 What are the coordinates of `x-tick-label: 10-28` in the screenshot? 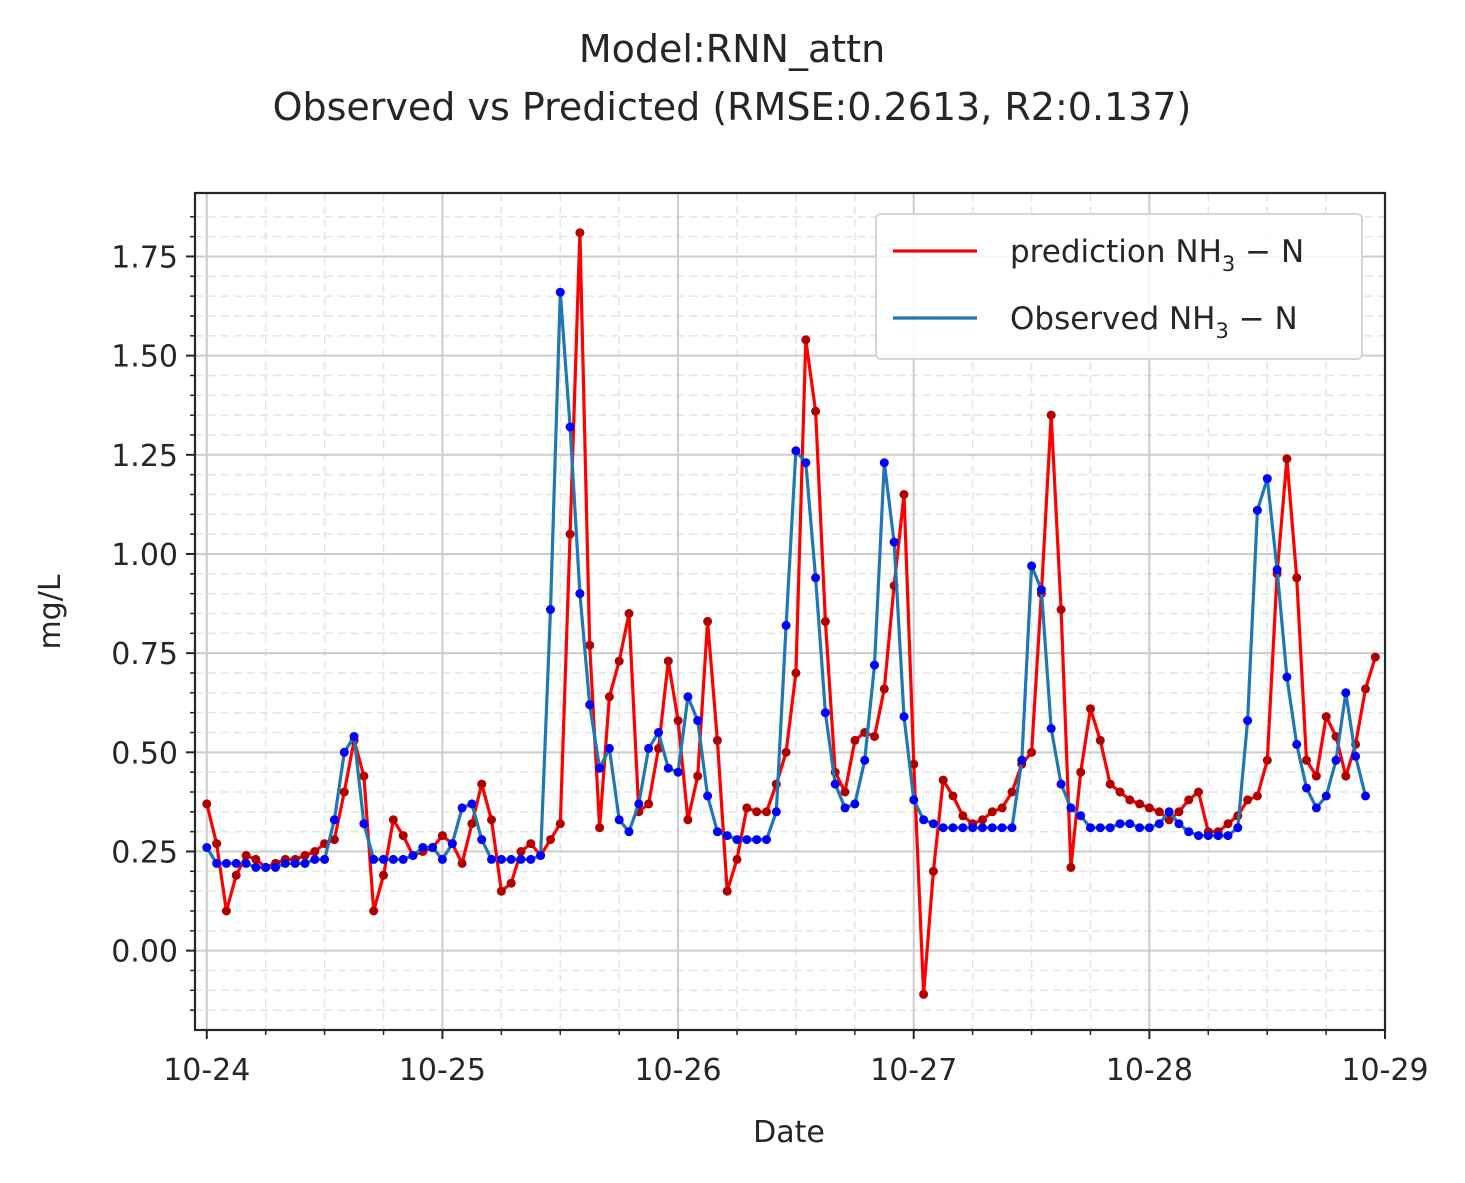 It's located at (1149, 1070).